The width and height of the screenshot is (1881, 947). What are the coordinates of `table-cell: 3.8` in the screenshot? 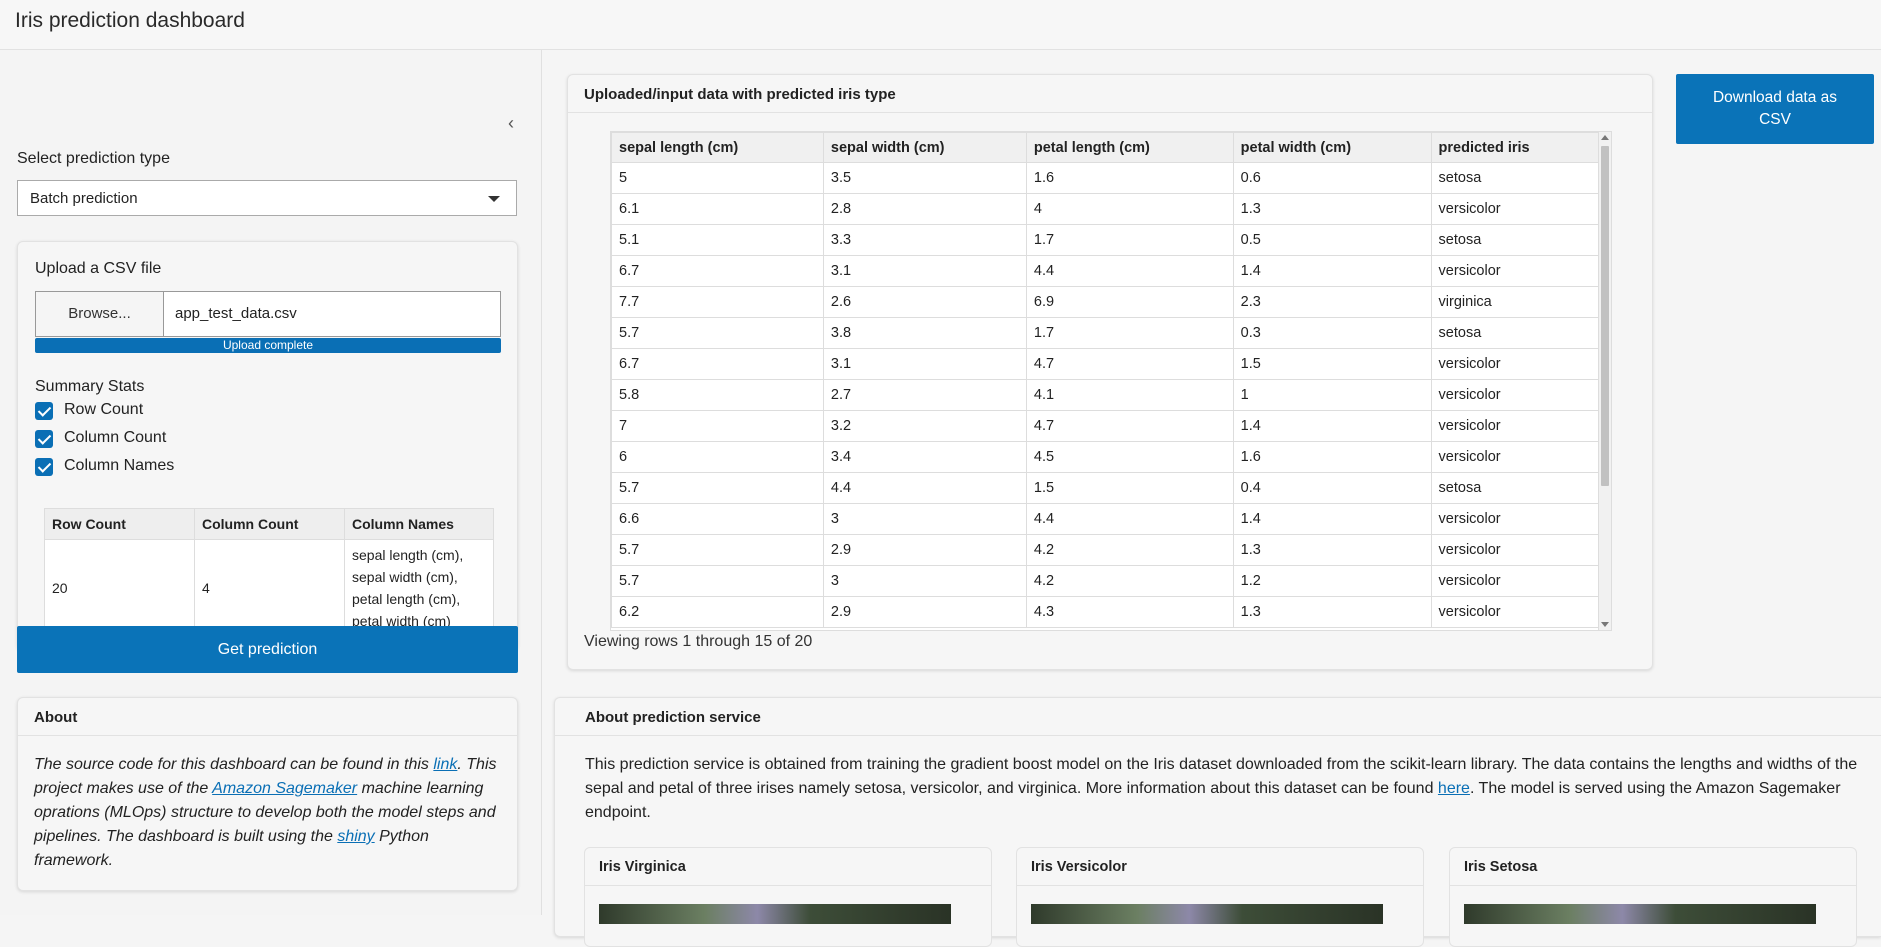 It's located at (924, 333).